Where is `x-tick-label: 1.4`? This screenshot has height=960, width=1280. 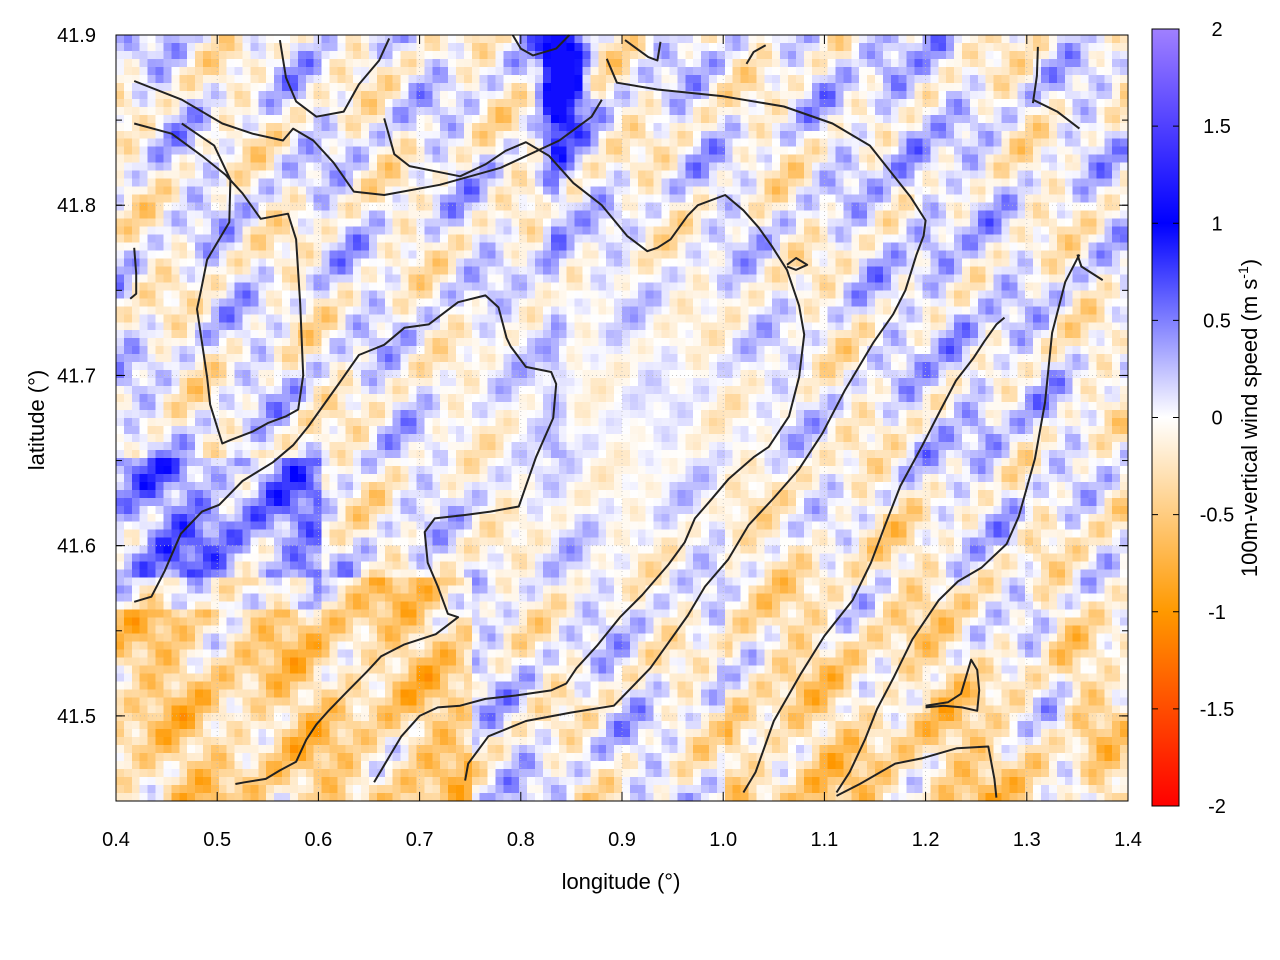 x-tick-label: 1.4 is located at coordinates (1128, 840).